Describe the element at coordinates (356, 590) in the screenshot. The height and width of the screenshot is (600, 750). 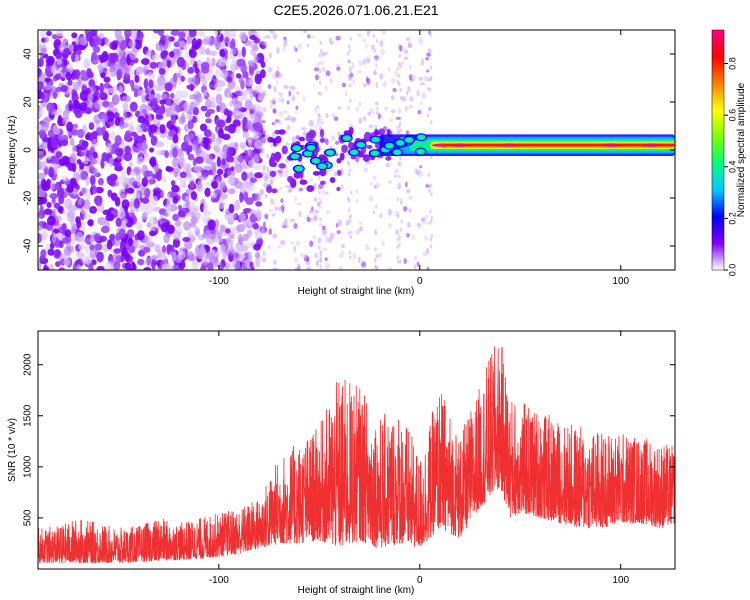
I see `snr-x-label: Height of straight line (km)` at that location.